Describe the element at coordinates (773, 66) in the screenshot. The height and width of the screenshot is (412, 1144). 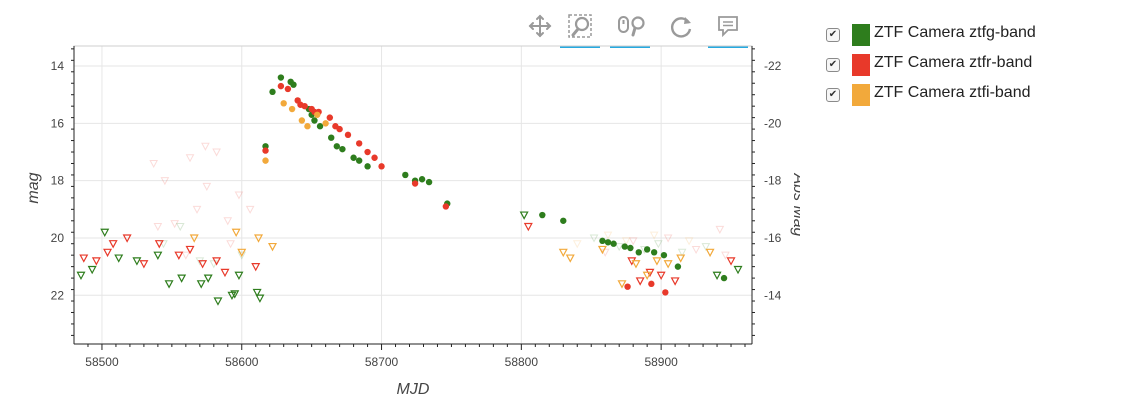
I see `y2-tick-label: -22` at that location.